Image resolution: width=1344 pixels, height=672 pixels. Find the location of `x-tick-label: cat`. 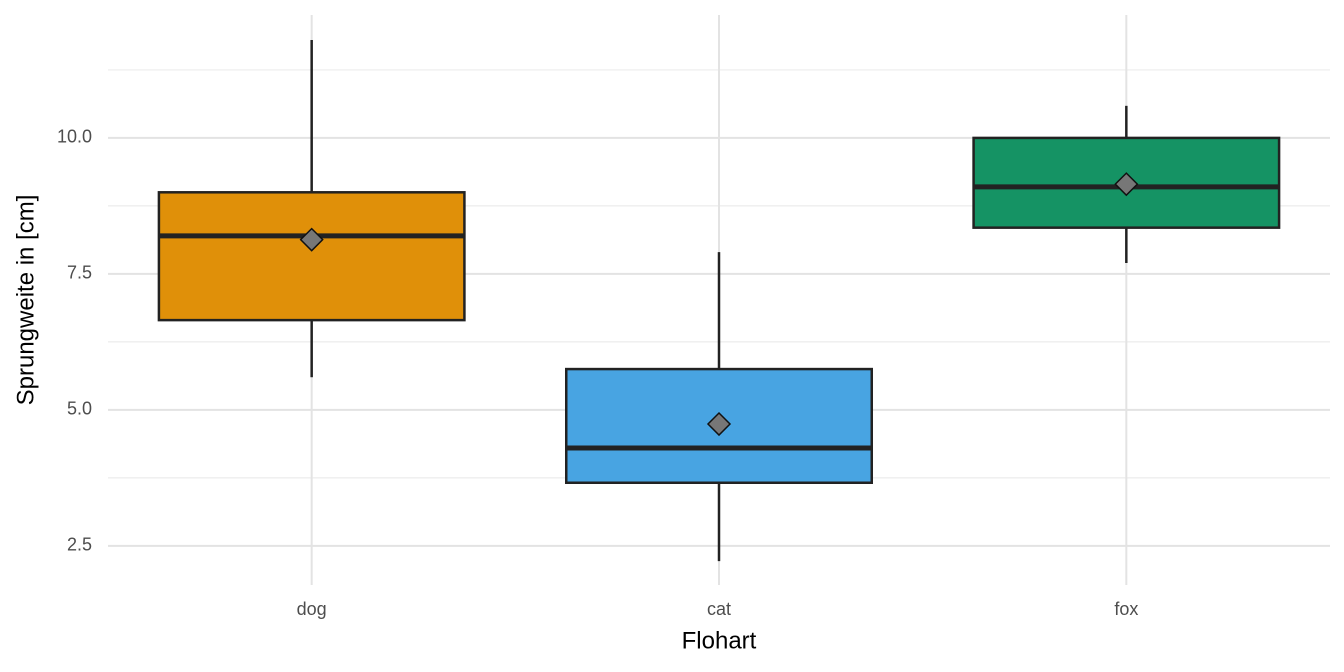

x-tick-label: cat is located at coordinates (719, 609).